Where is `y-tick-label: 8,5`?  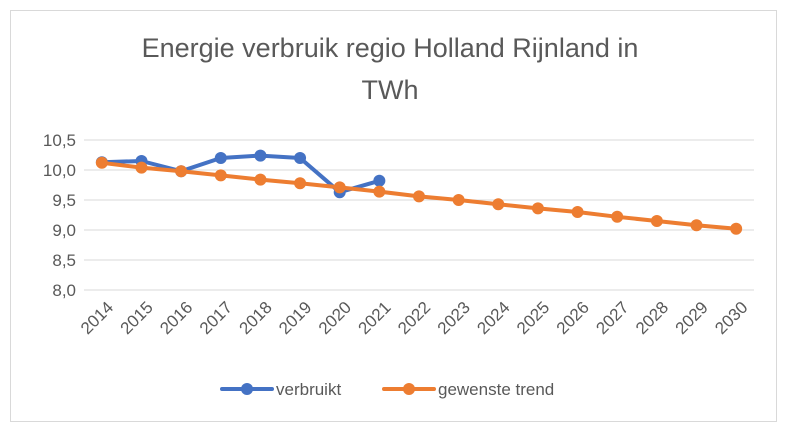
y-tick-label: 8,5 is located at coordinates (64, 260).